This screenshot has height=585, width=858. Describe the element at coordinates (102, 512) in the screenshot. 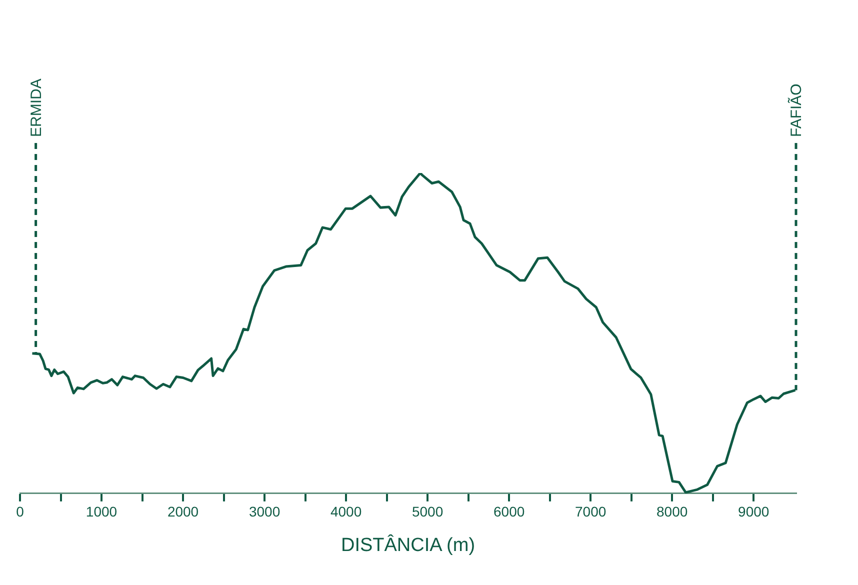

I see `x-tick-label: 1000` at that location.